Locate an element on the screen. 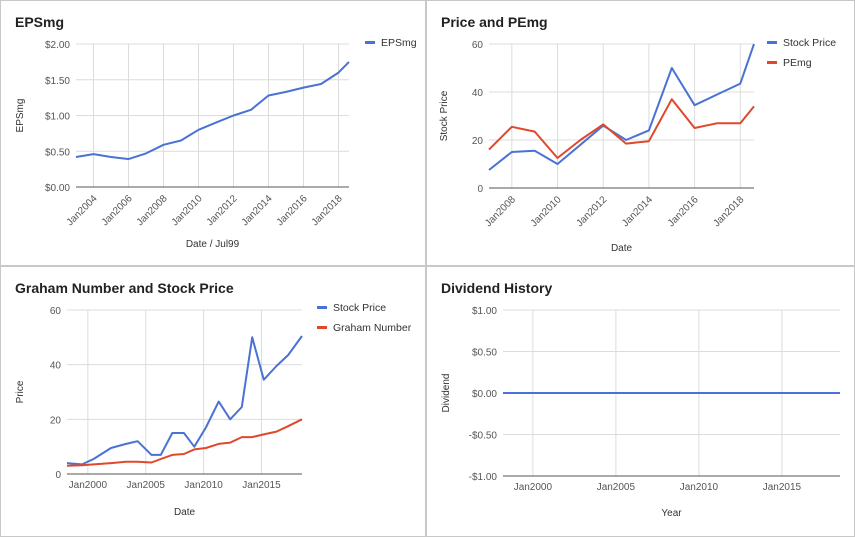  legend-label: PEmg is located at coordinates (797, 63).